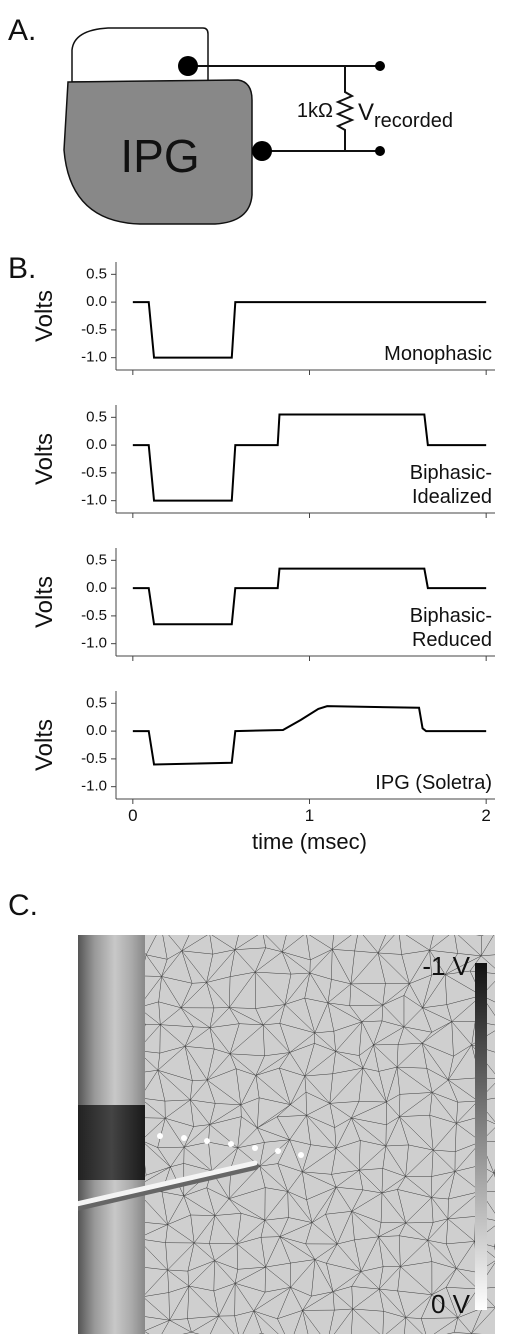 The height and width of the screenshot is (1339, 507). Describe the element at coordinates (452, 497) in the screenshot. I see `annotation: Idealized` at that location.